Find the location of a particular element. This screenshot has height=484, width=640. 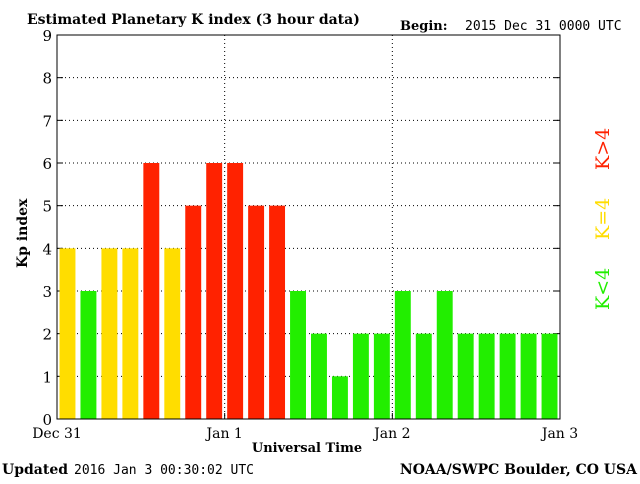

y-tick-label: 8 is located at coordinates (47, 79).